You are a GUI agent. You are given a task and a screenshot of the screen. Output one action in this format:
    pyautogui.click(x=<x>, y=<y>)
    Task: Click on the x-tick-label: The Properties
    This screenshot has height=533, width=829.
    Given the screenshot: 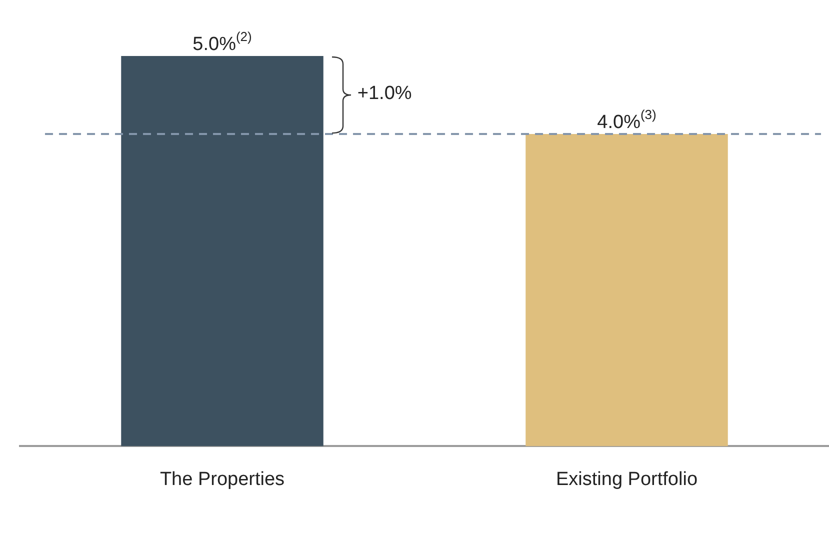 What is the action you would take?
    pyautogui.click(x=222, y=479)
    